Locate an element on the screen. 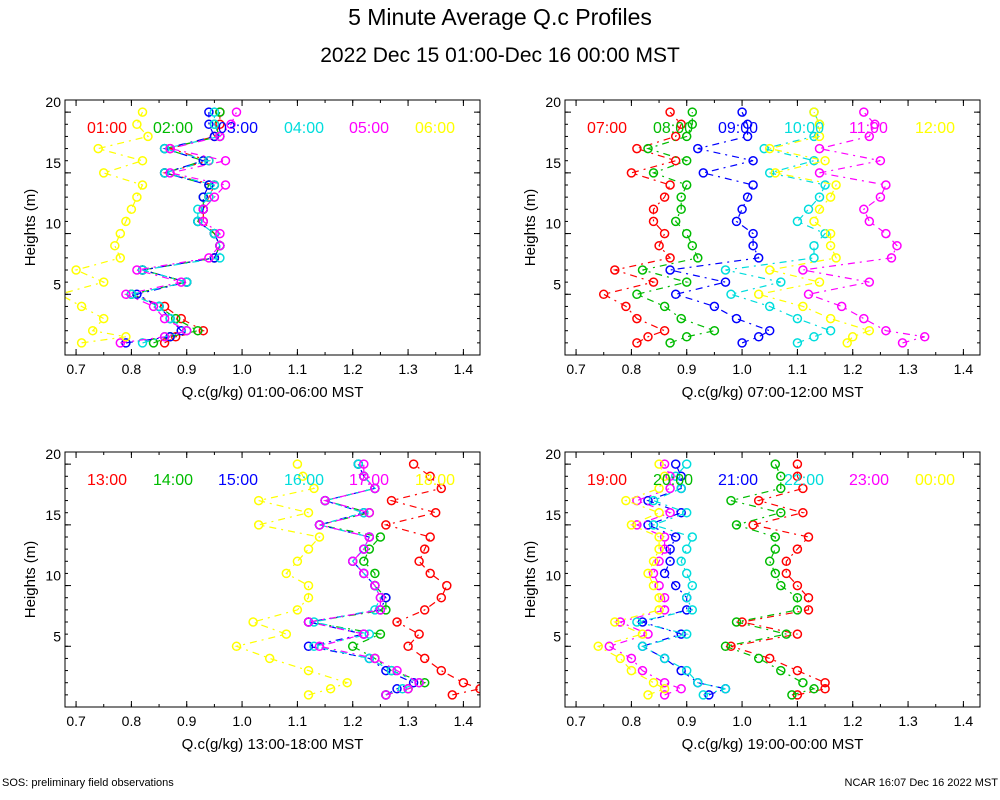 This screenshot has height=800, width=1000. chart-title: 5 Minute Average Q.c Profiles is located at coordinates (500, 17).